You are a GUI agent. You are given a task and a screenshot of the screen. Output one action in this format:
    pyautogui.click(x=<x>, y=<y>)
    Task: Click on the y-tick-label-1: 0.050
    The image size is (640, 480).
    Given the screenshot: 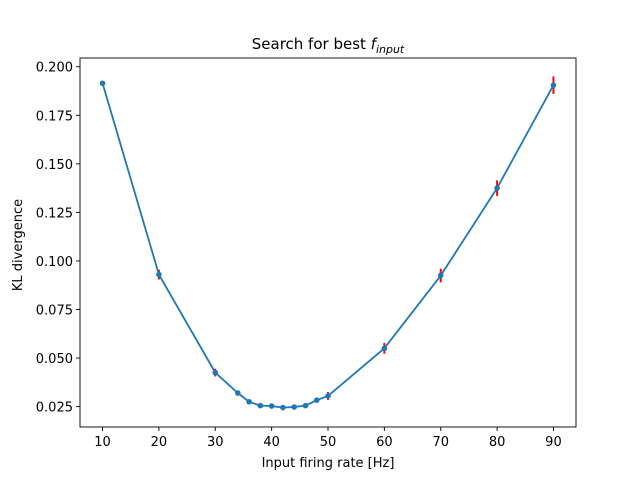 What is the action you would take?
    pyautogui.click(x=54, y=359)
    